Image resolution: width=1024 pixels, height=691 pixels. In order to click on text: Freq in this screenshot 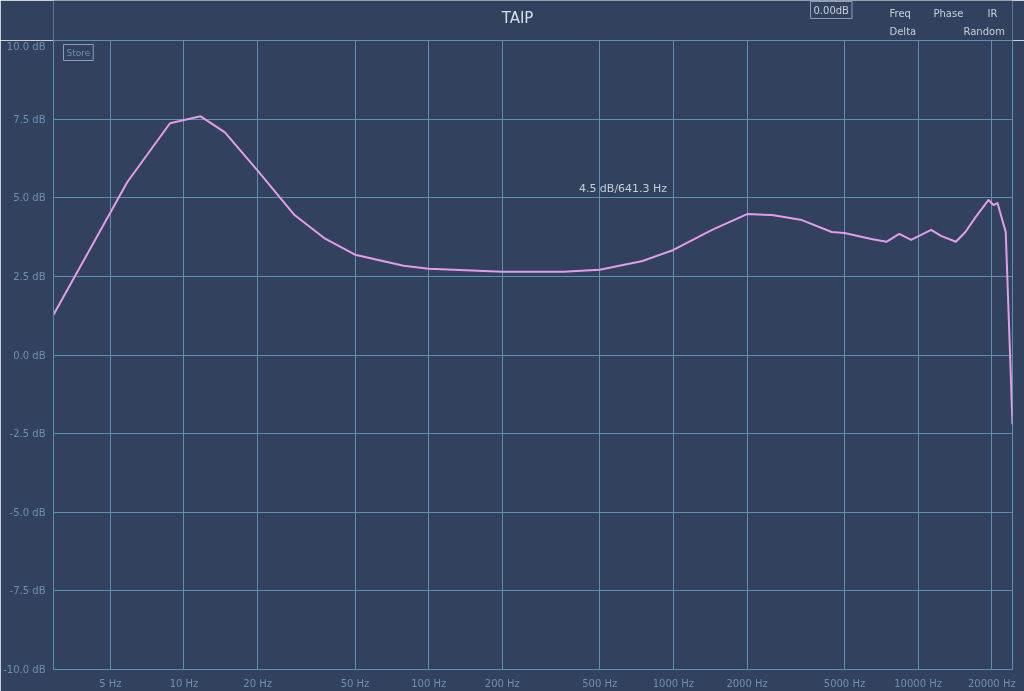, I will do `click(900, 13)`.